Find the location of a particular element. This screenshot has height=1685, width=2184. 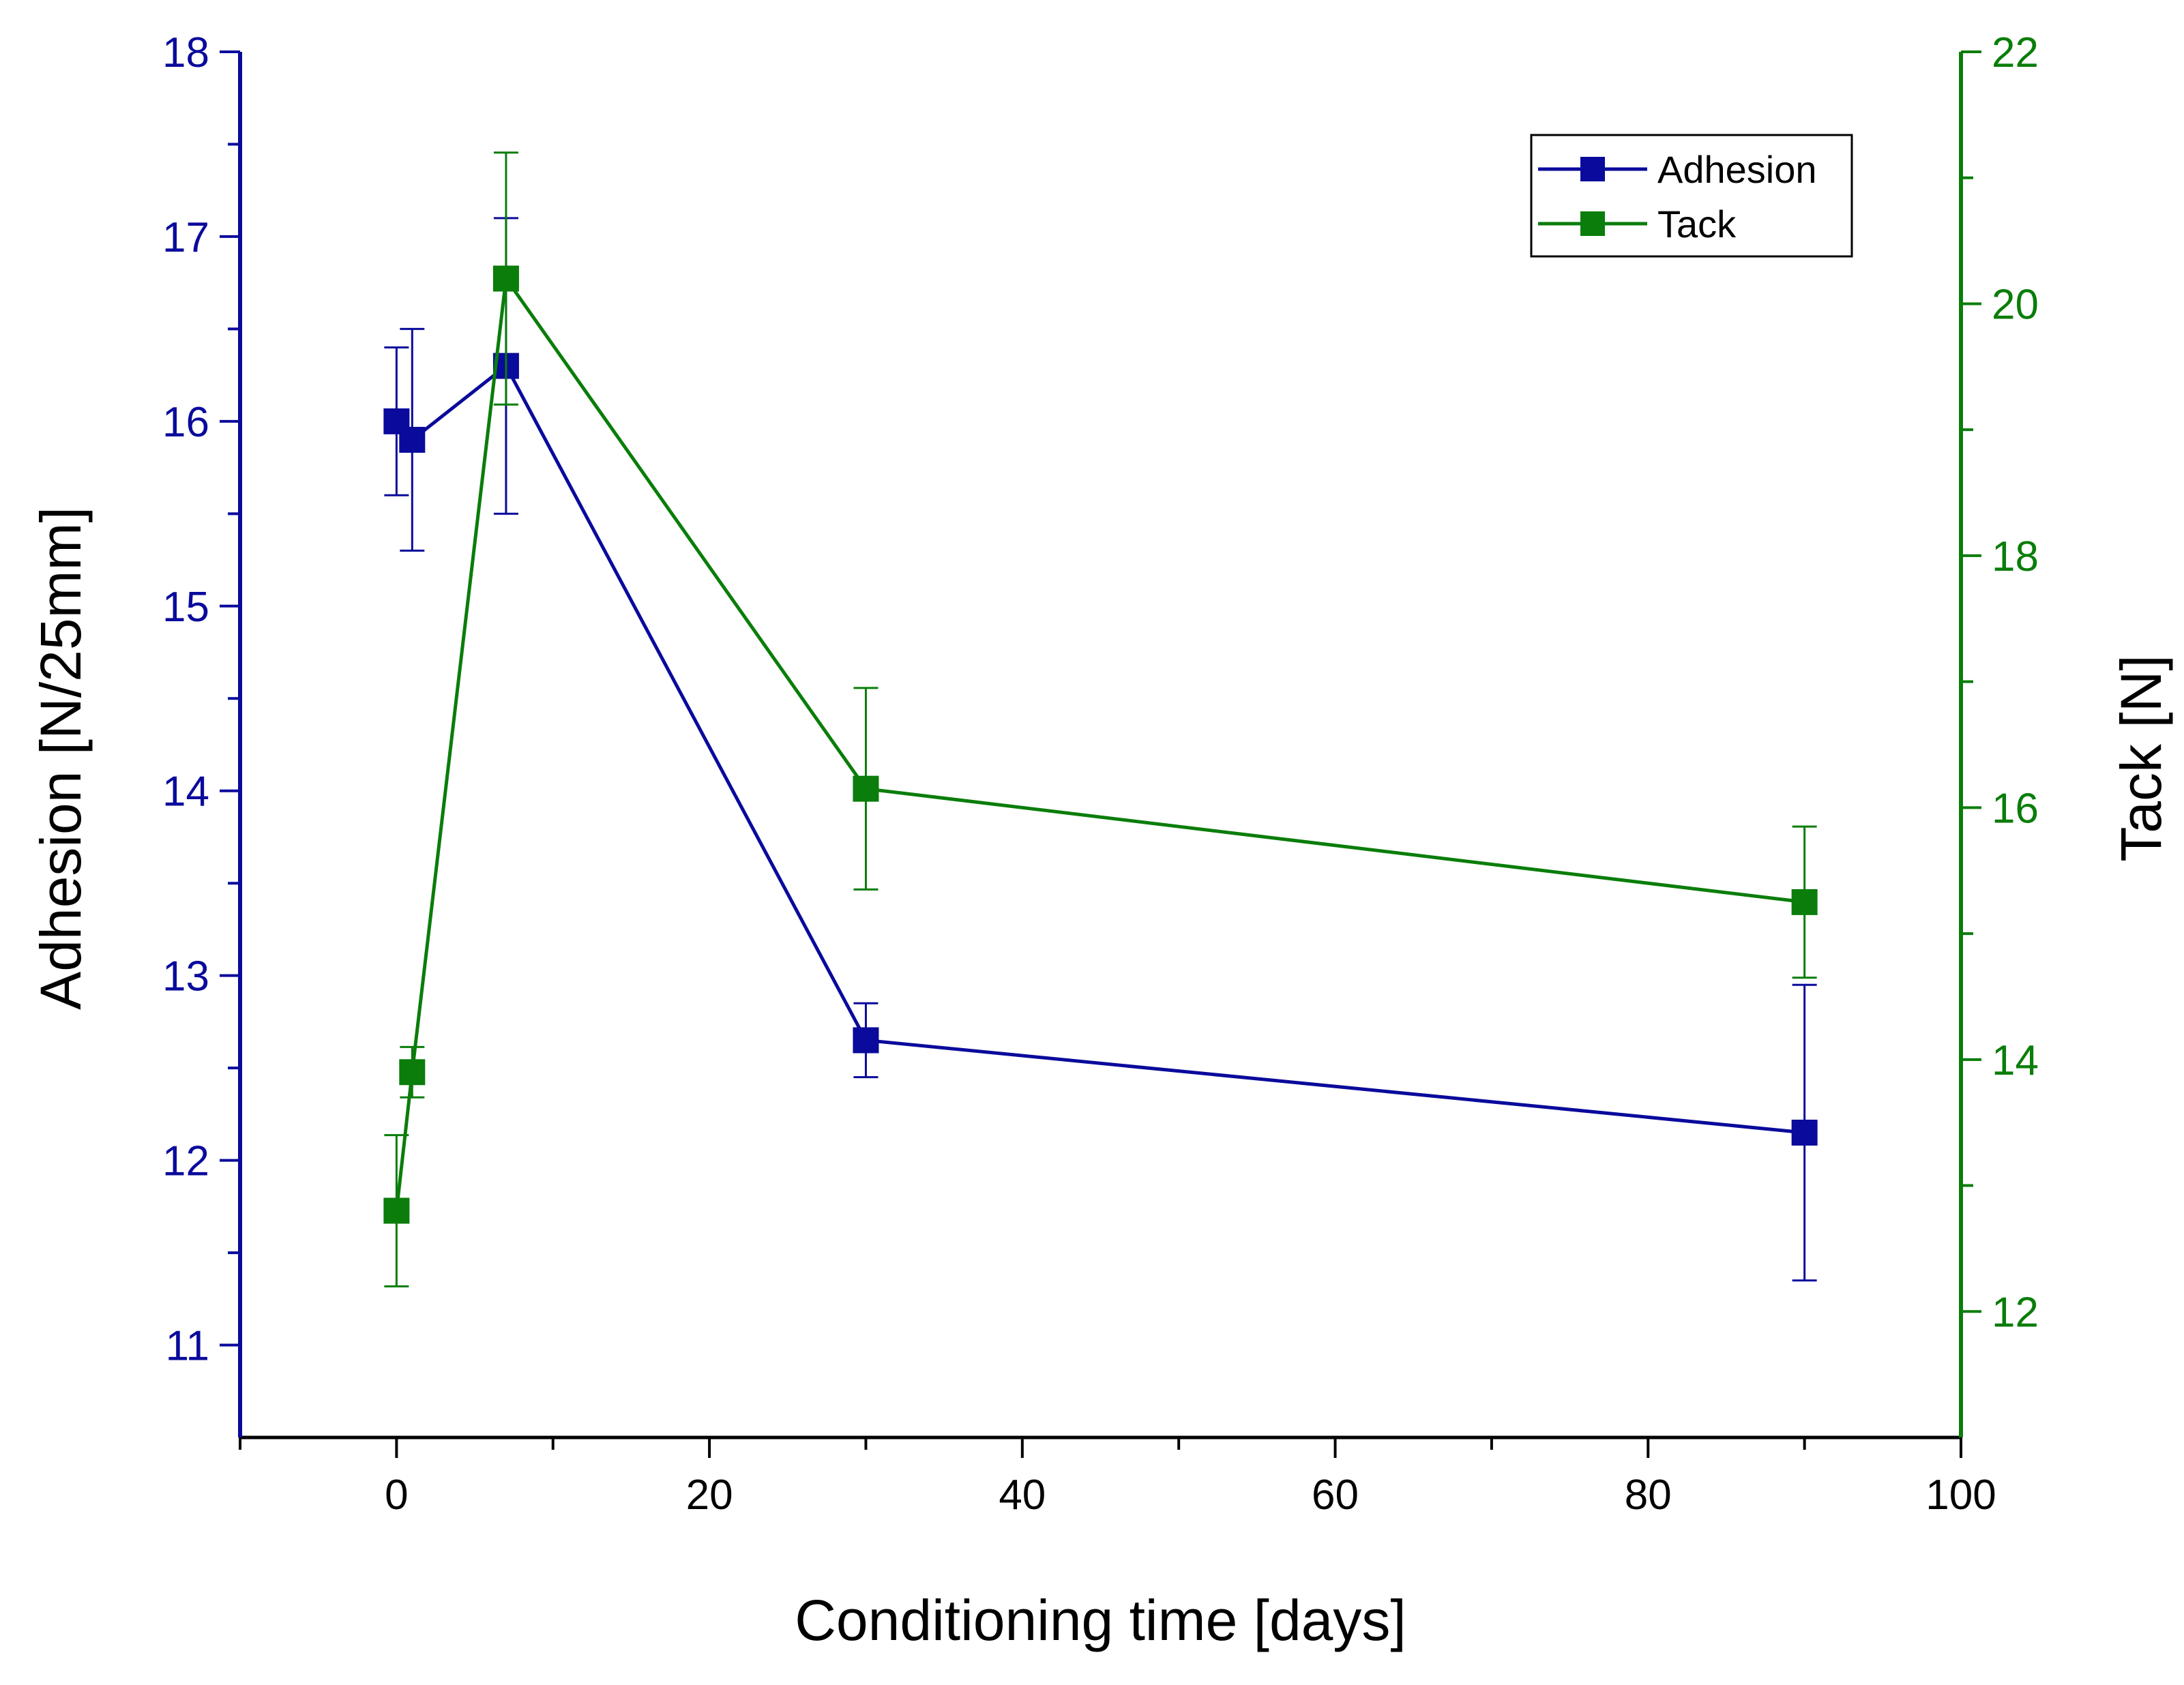

y-right-tick-label: 12 is located at coordinates (2015, 1312).